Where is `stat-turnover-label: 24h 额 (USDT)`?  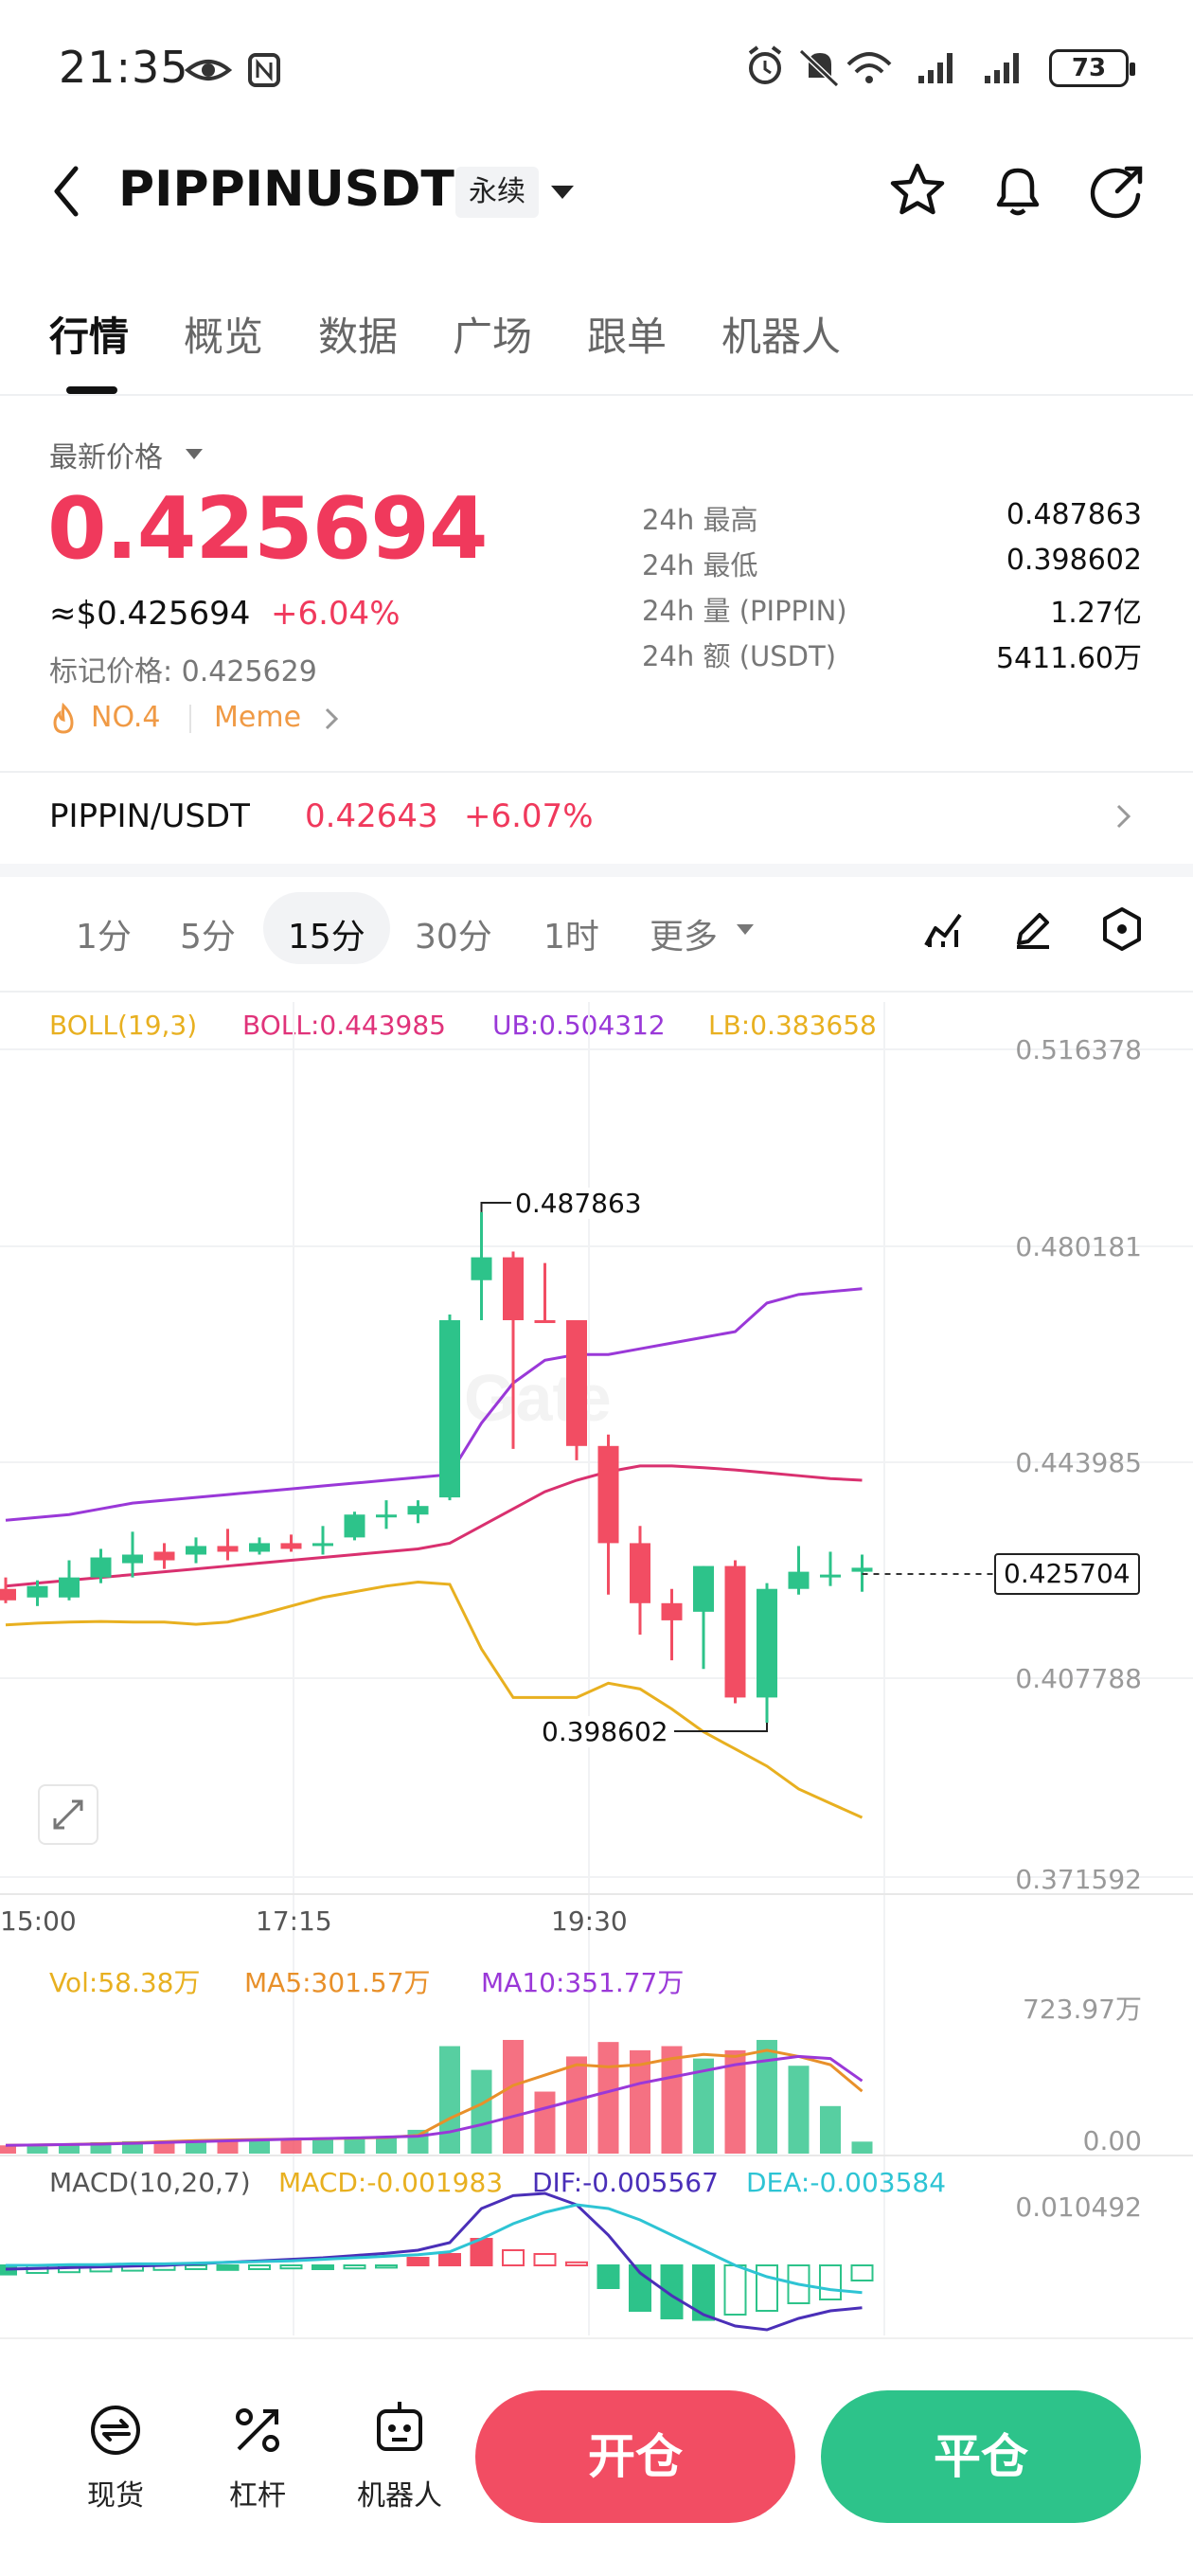
stat-turnover-label: 24h 额 (USDT) is located at coordinates (739, 656).